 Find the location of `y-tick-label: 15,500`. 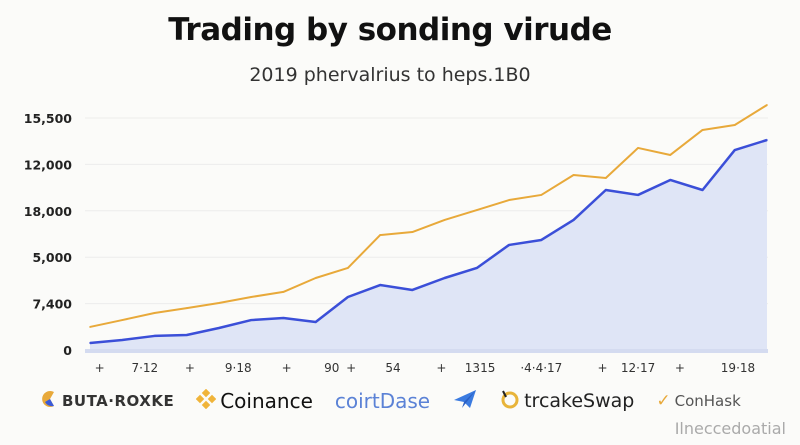

y-tick-label: 15,500 is located at coordinates (48, 118).